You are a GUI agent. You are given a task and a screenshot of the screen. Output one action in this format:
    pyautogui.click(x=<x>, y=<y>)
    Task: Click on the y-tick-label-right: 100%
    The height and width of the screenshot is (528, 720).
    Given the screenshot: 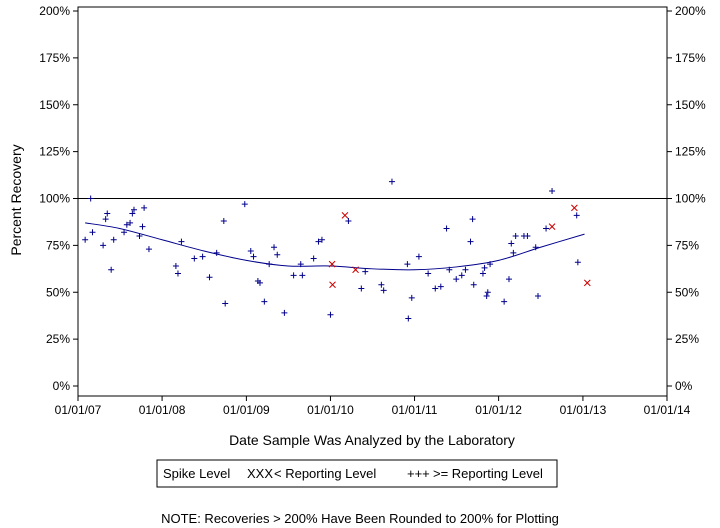 What is the action you would take?
    pyautogui.click(x=690, y=199)
    